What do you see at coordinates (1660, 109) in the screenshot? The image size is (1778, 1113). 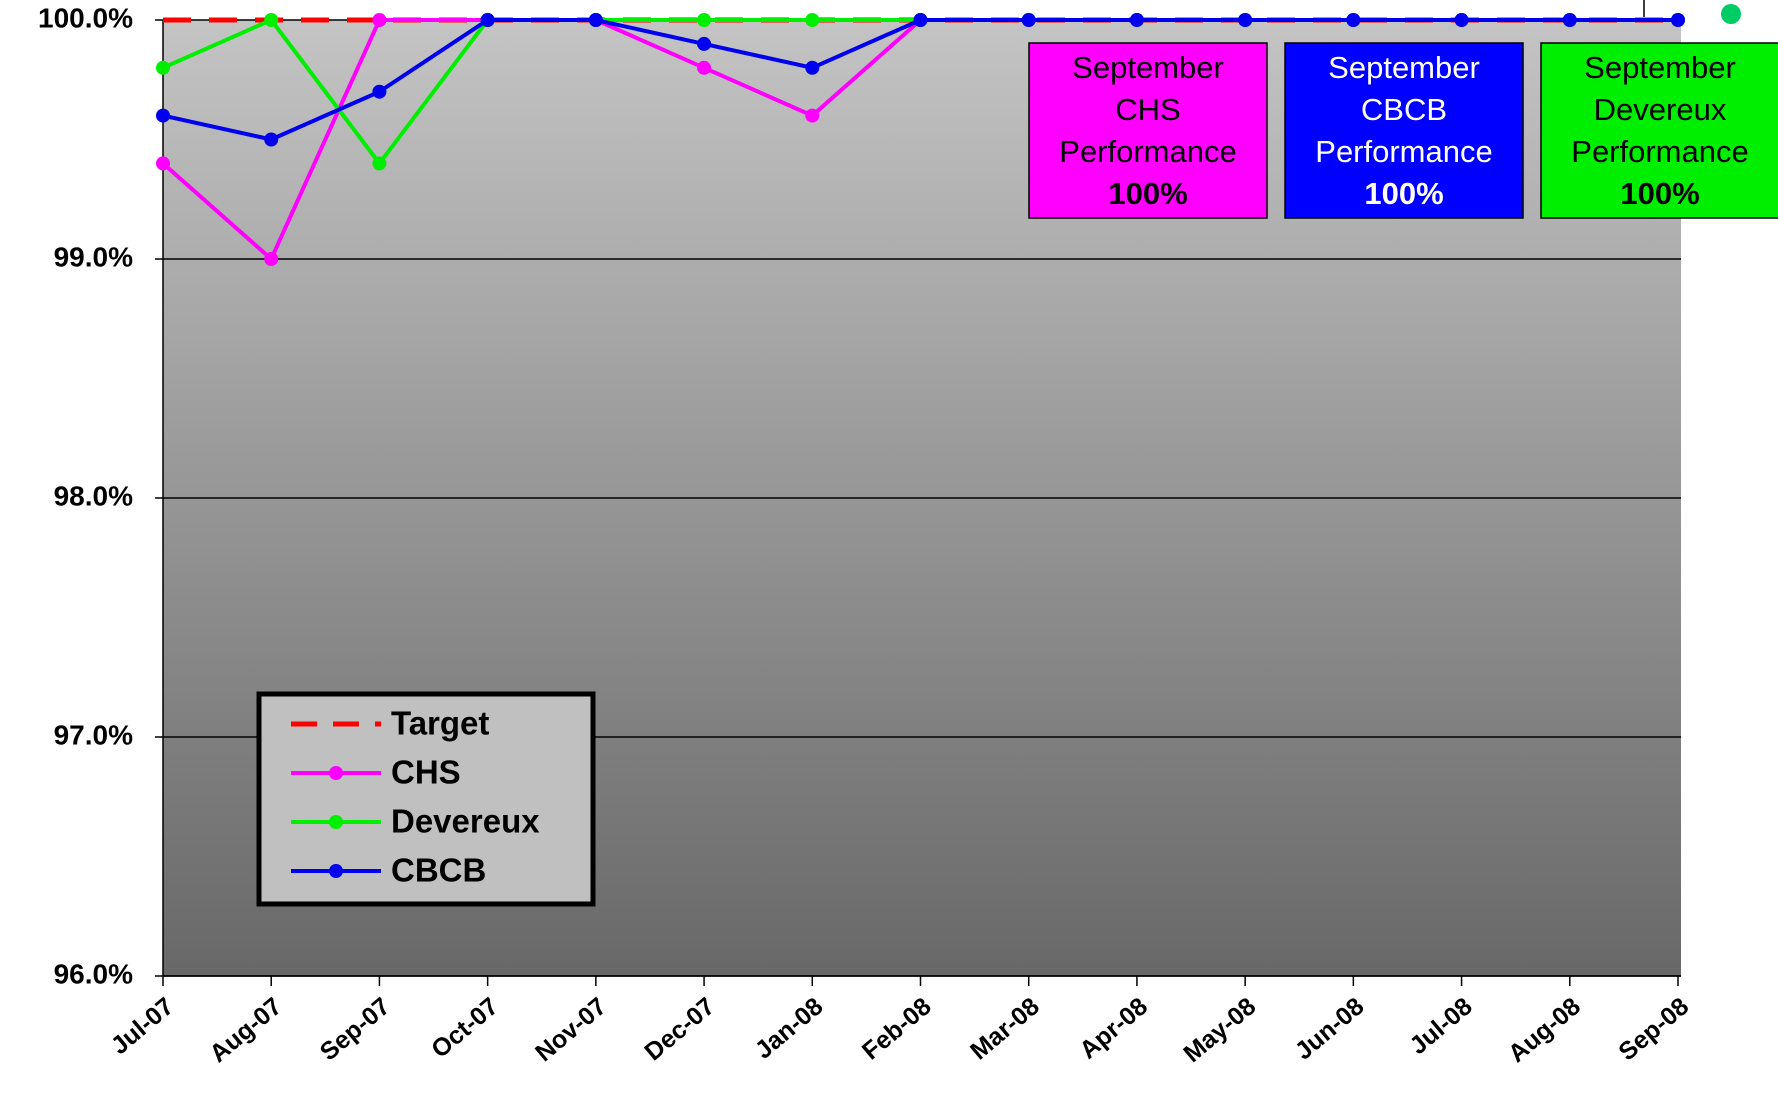 I see `annotation-text: Devereux` at bounding box center [1660, 109].